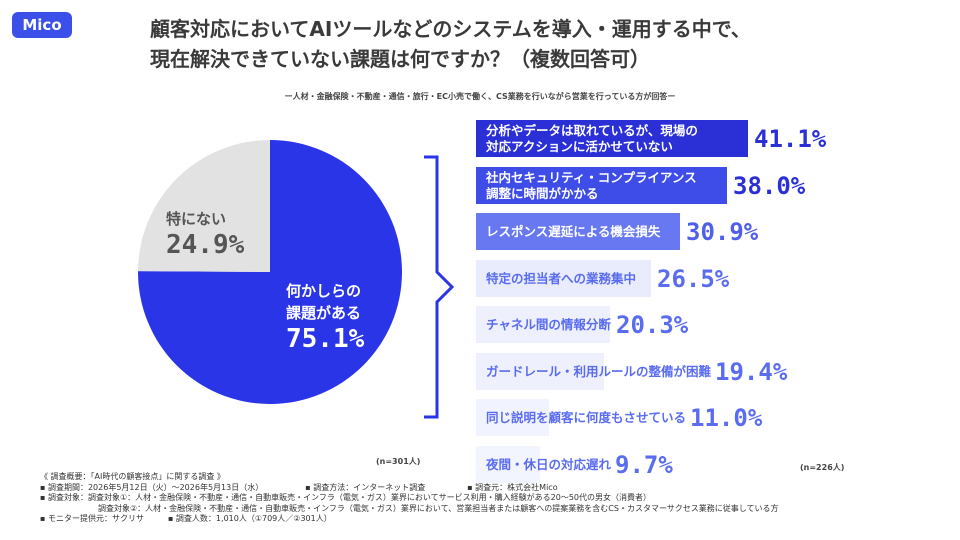 This screenshot has height=540, width=960. I want to click on bar-label-7-line-0: 夜間・休日の対応遅れ, so click(549, 464).